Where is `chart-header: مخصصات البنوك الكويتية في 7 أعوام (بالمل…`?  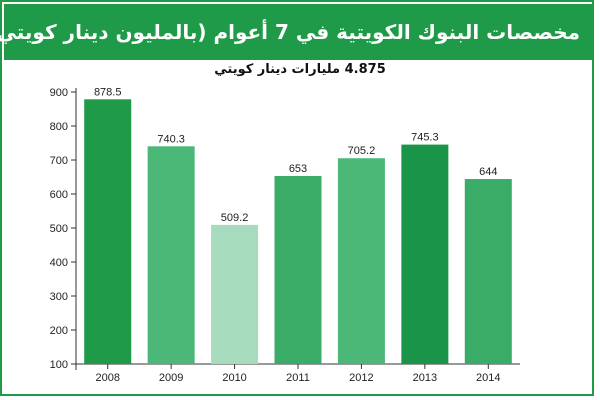 chart-header: مخصصات البنوك الكويتية في 7 أعوام (بالمل… is located at coordinates (297, 32).